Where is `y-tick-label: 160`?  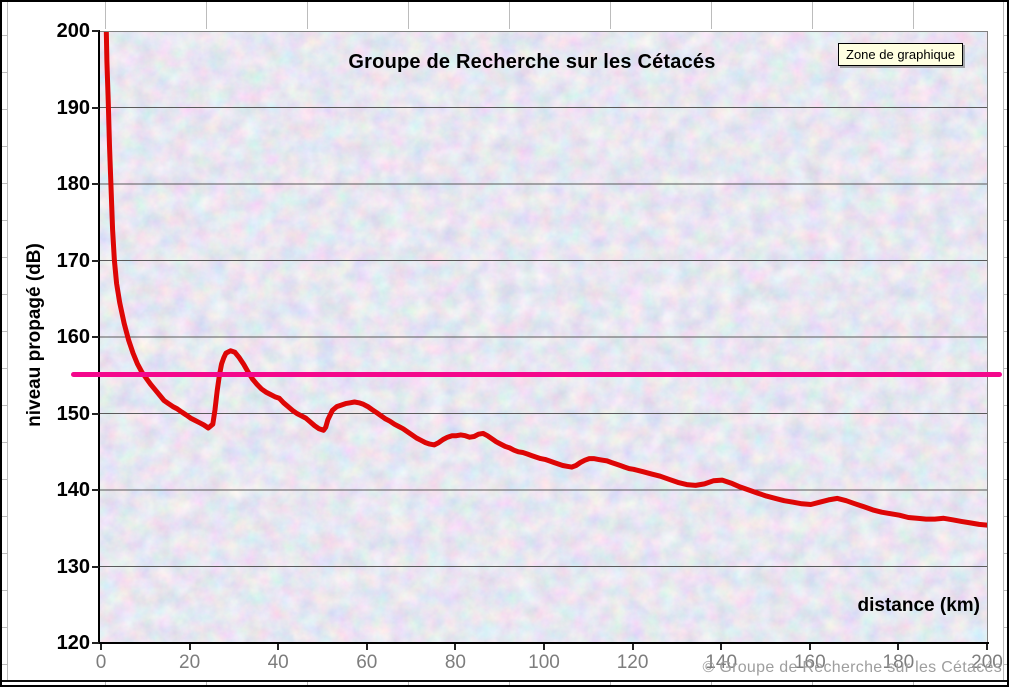
y-tick-label: 160 is located at coordinates (73, 337).